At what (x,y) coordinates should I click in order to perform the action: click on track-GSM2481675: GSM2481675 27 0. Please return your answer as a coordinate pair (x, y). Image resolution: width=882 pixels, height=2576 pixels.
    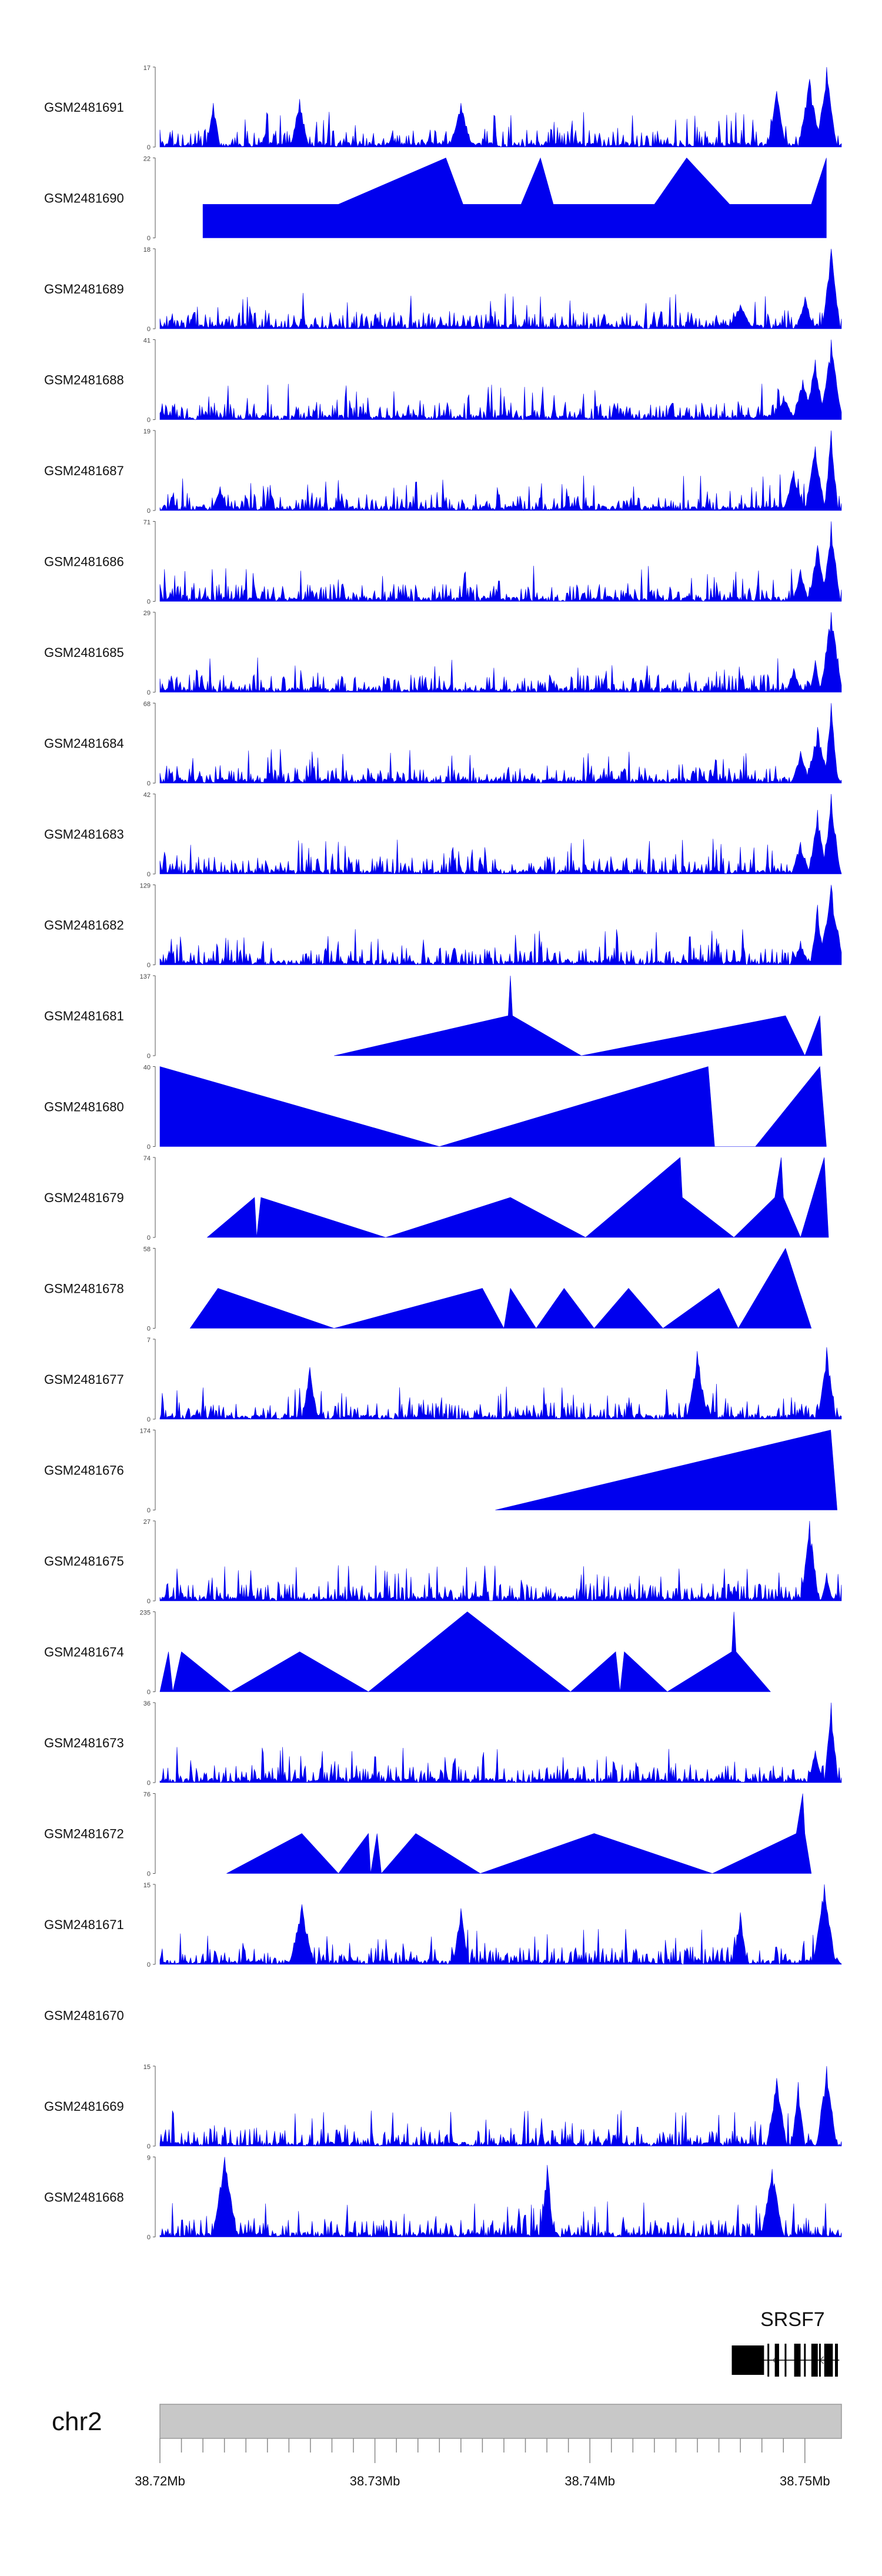
    Looking at the image, I should click on (443, 1562).